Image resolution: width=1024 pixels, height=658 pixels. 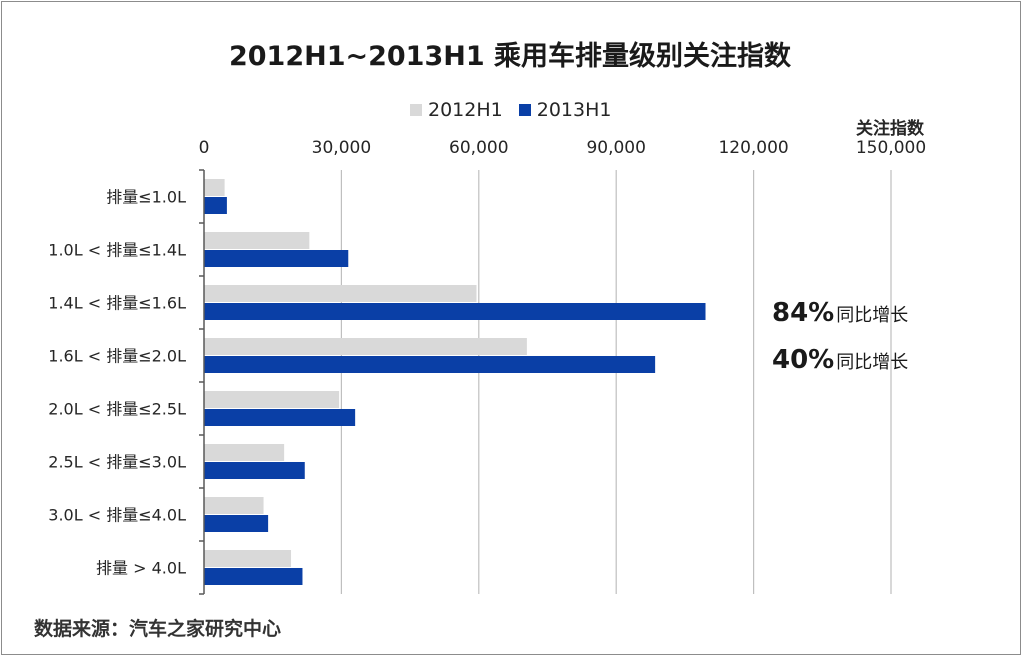 I want to click on category-label: 排量≤1.0L, so click(x=146, y=197).